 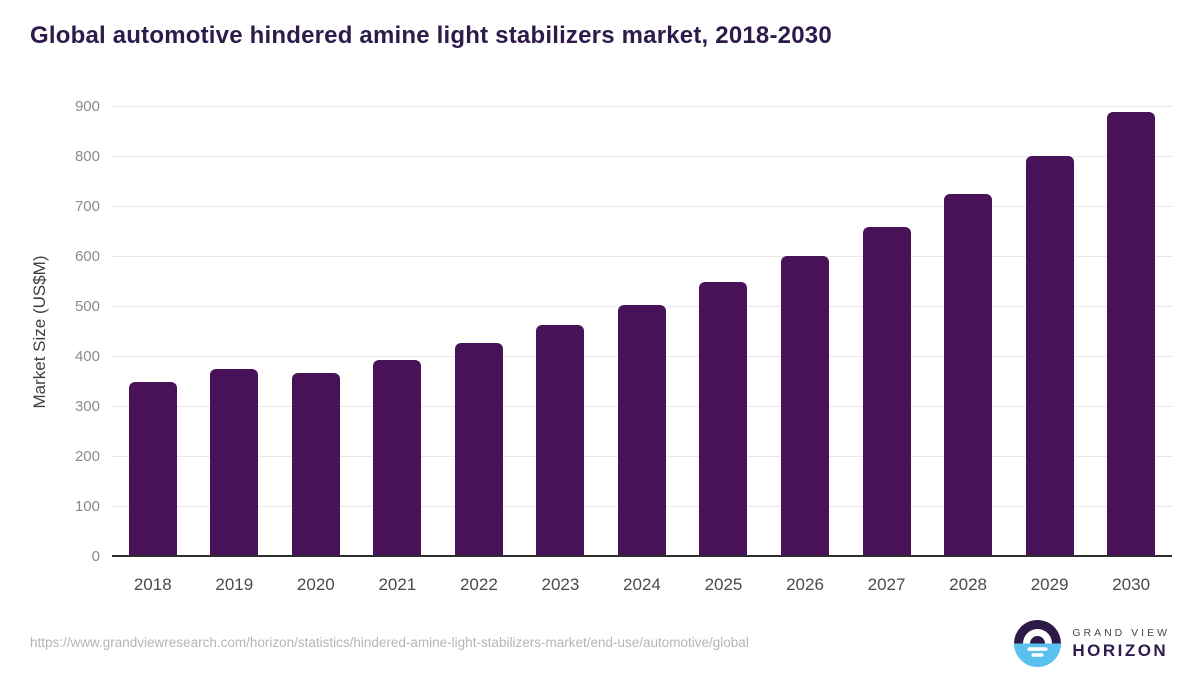 I want to click on brand-logo: GRAND VIEW HORIZON, so click(x=1092, y=643).